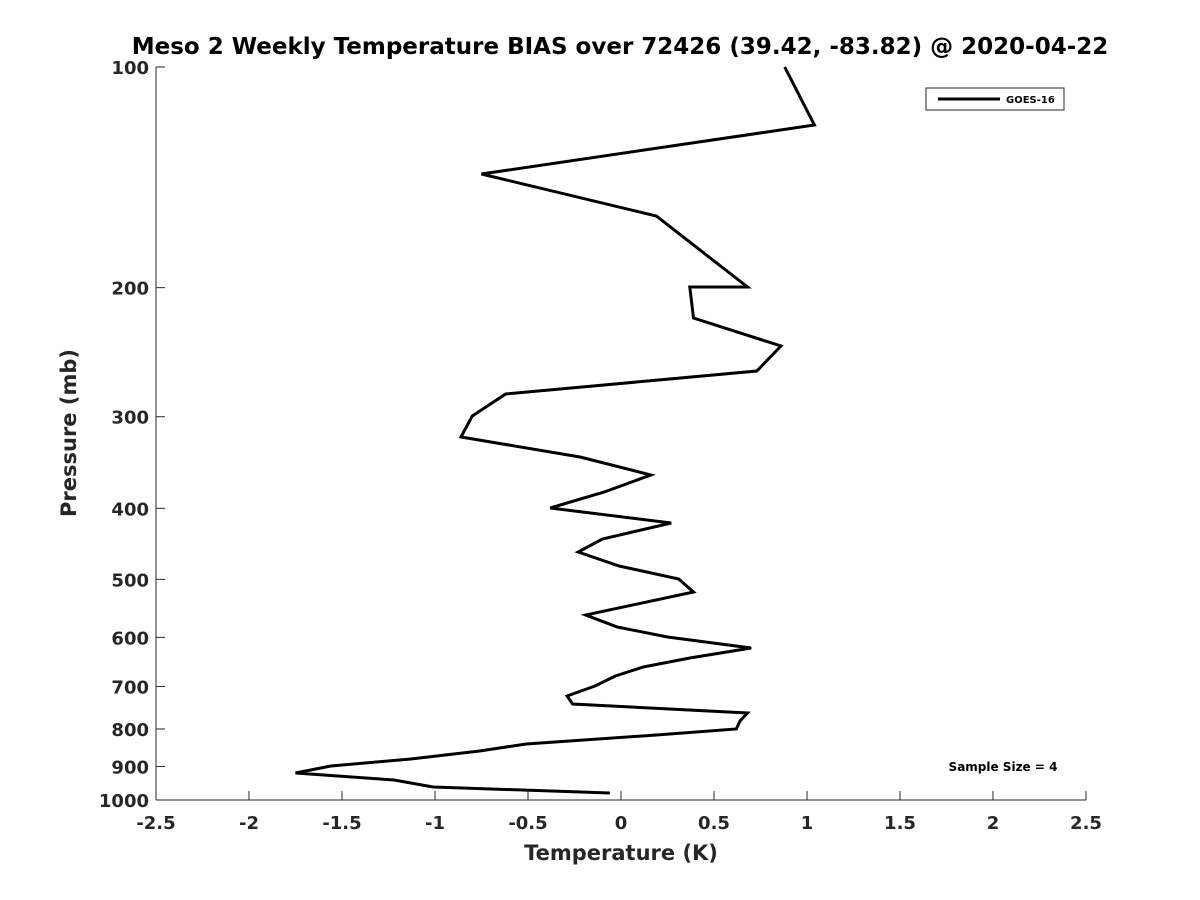  What do you see at coordinates (130, 68) in the screenshot?
I see `y-tick-label: 100` at bounding box center [130, 68].